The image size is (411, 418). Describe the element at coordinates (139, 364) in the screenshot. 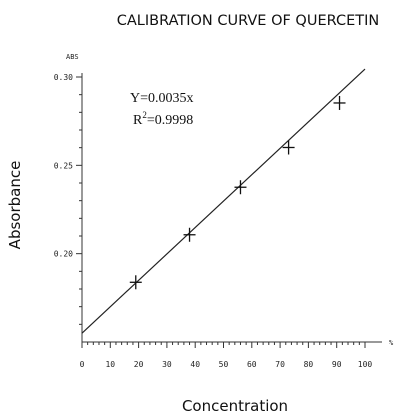

I see `x-tick-label: 20` at that location.